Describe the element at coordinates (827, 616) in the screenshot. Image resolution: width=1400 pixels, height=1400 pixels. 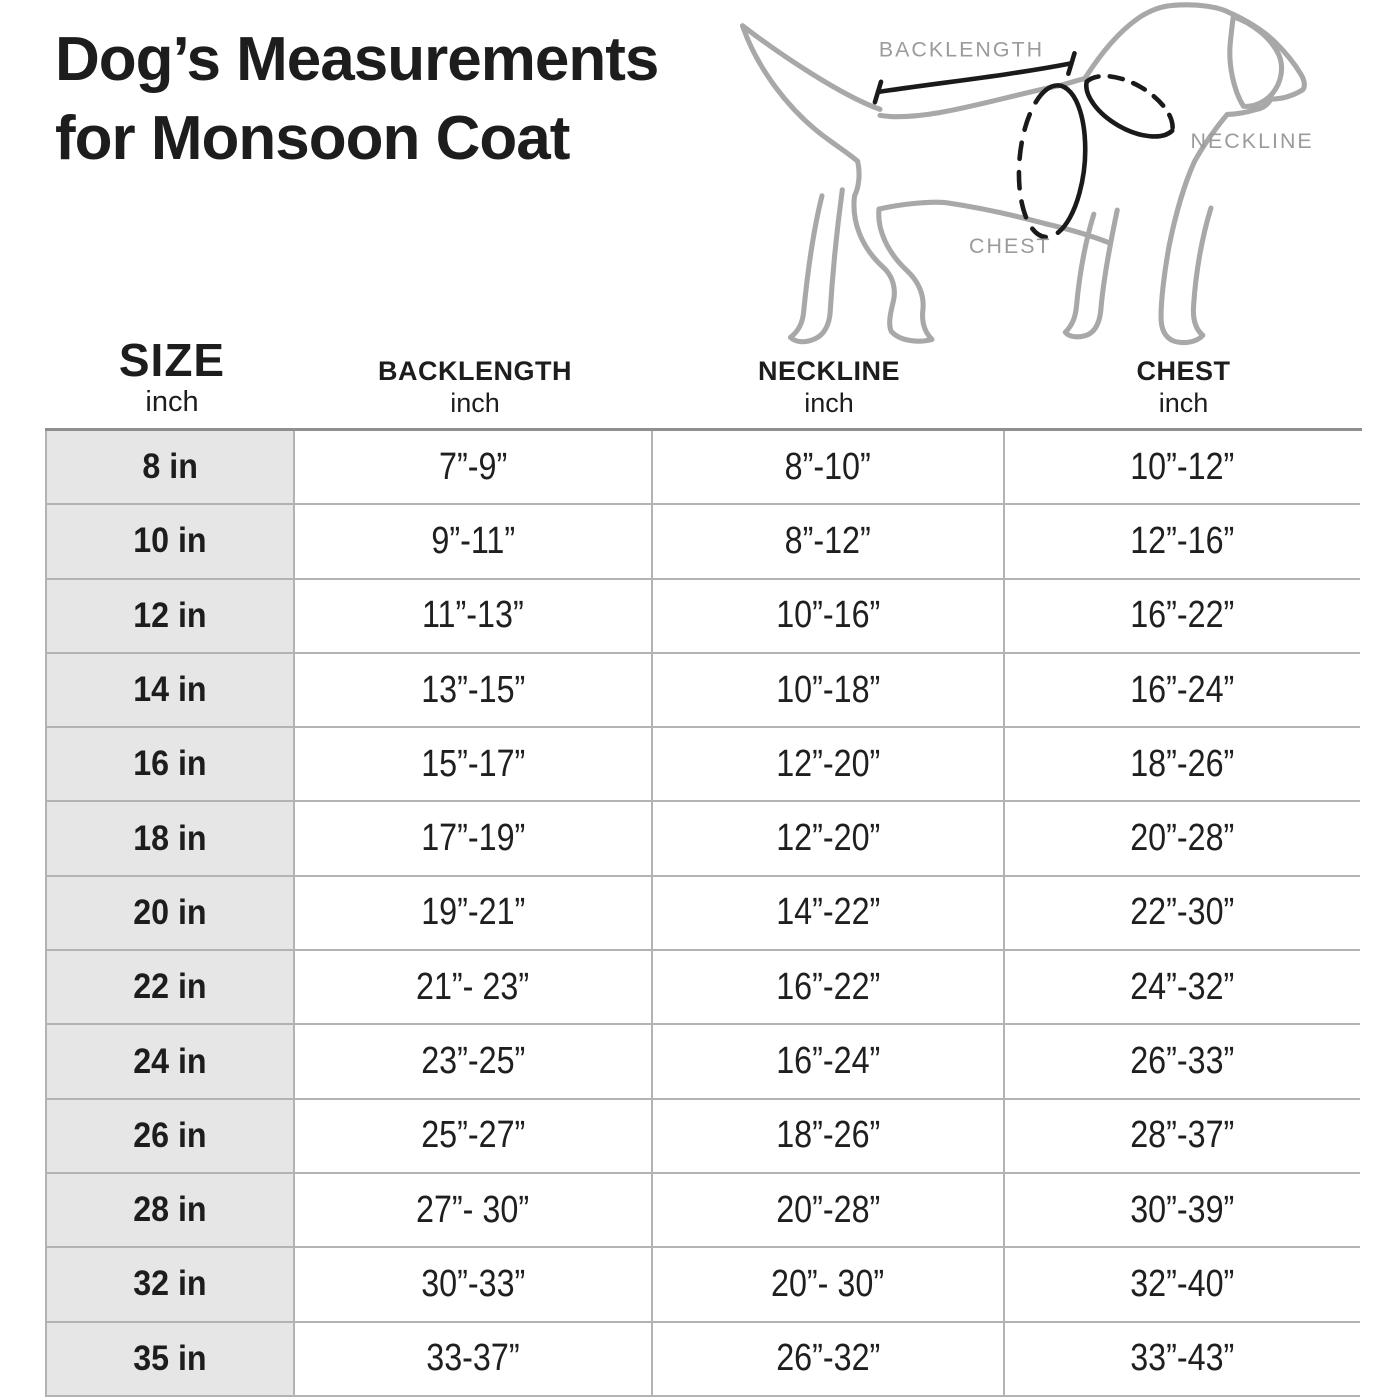
I see `neckline-cell: 10”-16”` at that location.